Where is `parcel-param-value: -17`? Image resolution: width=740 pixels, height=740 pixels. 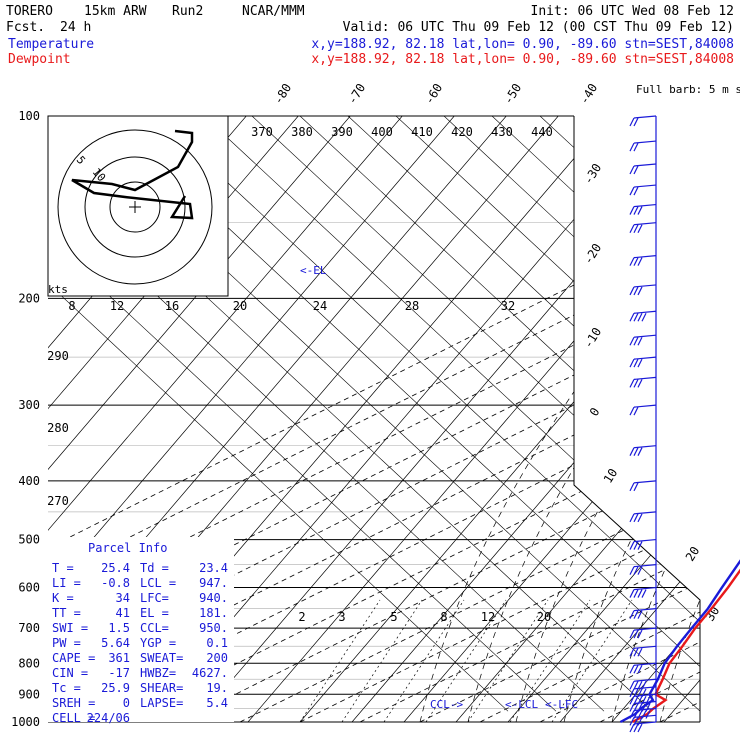
parcel-param-value: -17 is located at coordinates (119, 673).